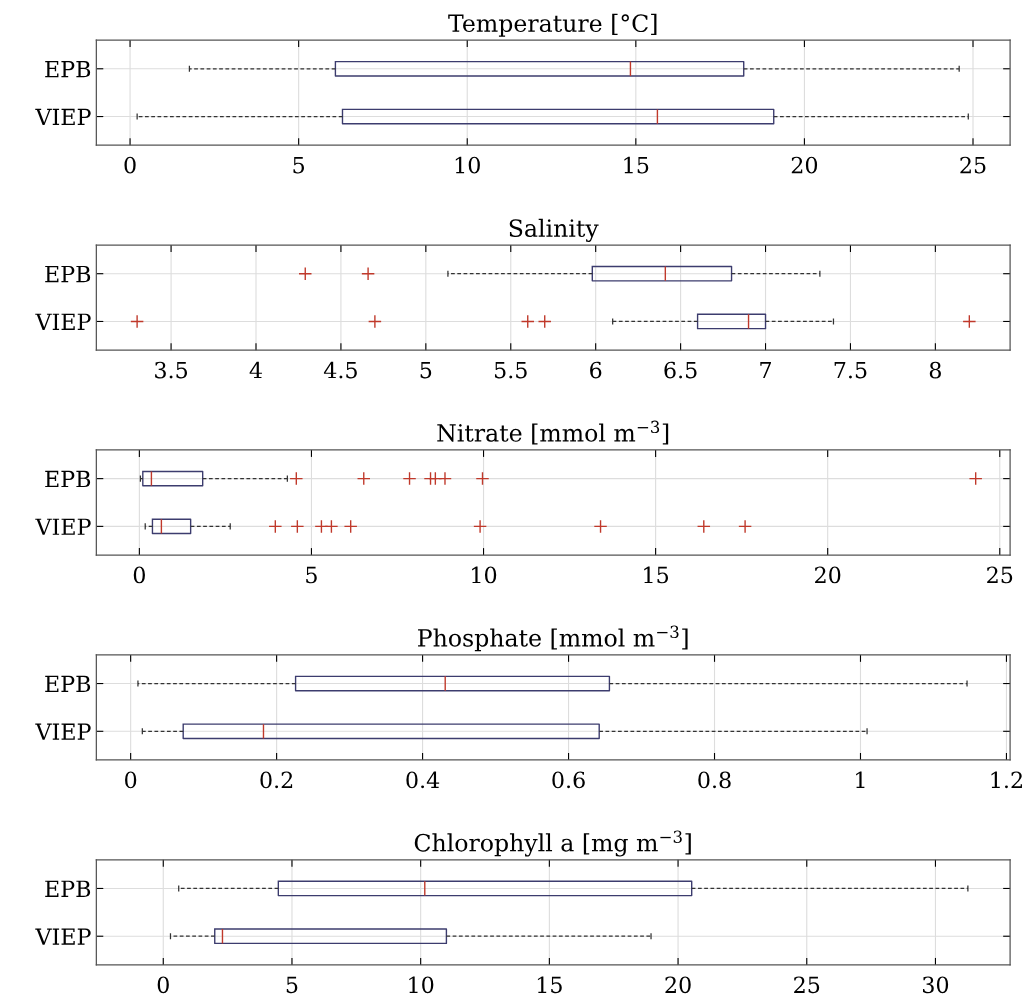 This screenshot has width=1036, height=1003. Describe the element at coordinates (1006, 780) in the screenshot. I see `x-tick-label: 1.2` at that location.